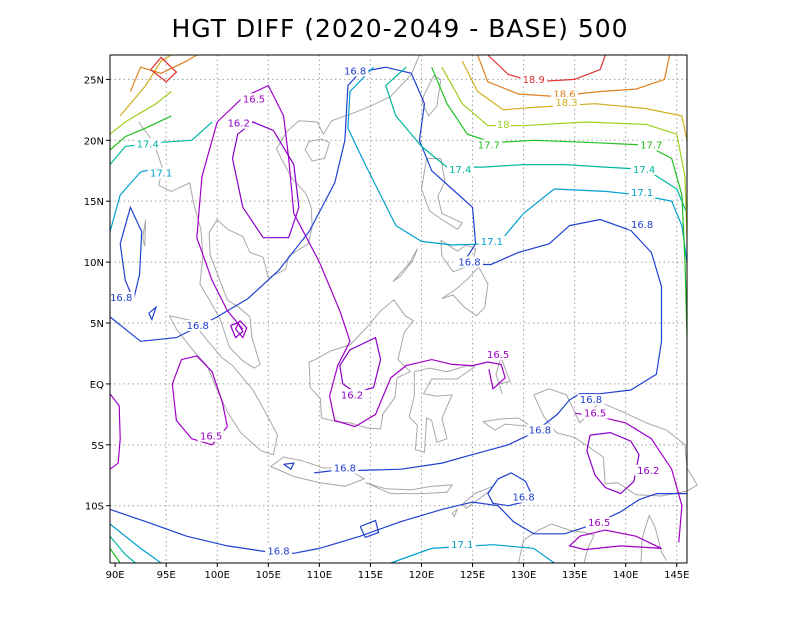 The width and height of the screenshot is (800, 618). Describe the element at coordinates (115, 575) in the screenshot. I see `x-tick-label: 90E` at that location.